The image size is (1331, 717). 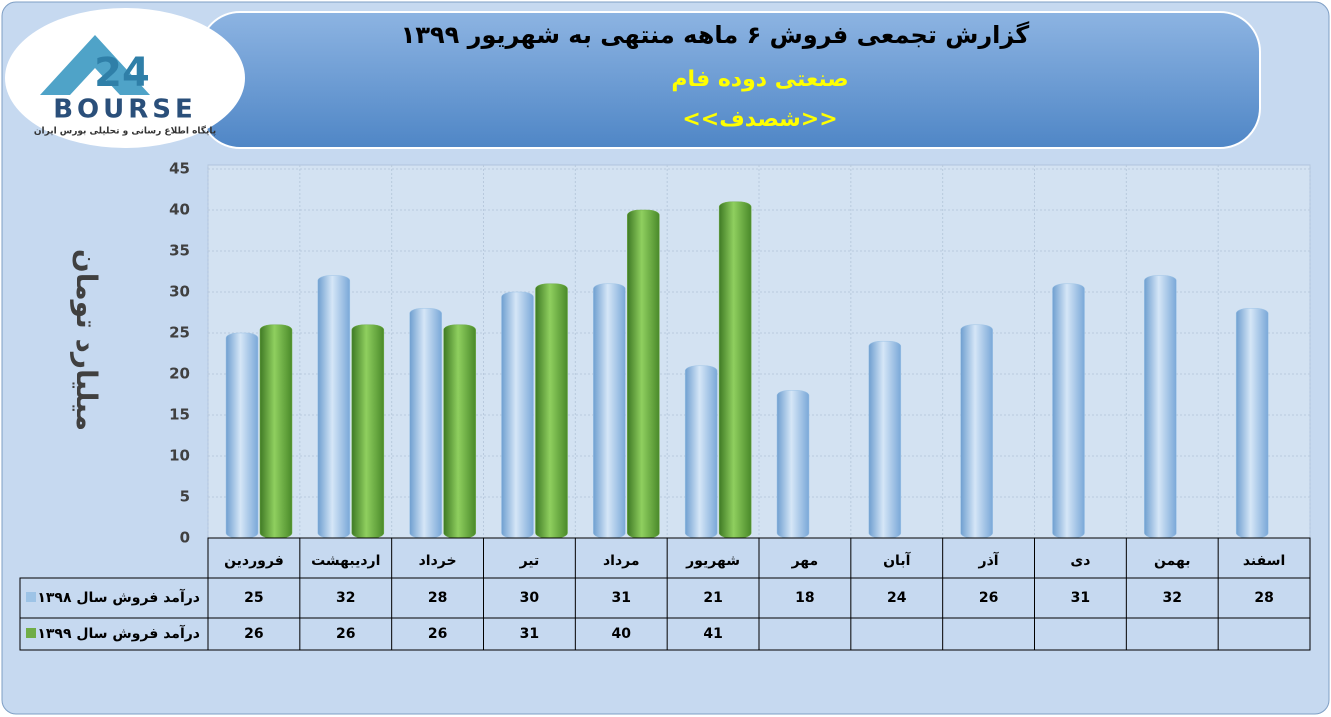 I want to click on data-label: 18, so click(x=804, y=598).